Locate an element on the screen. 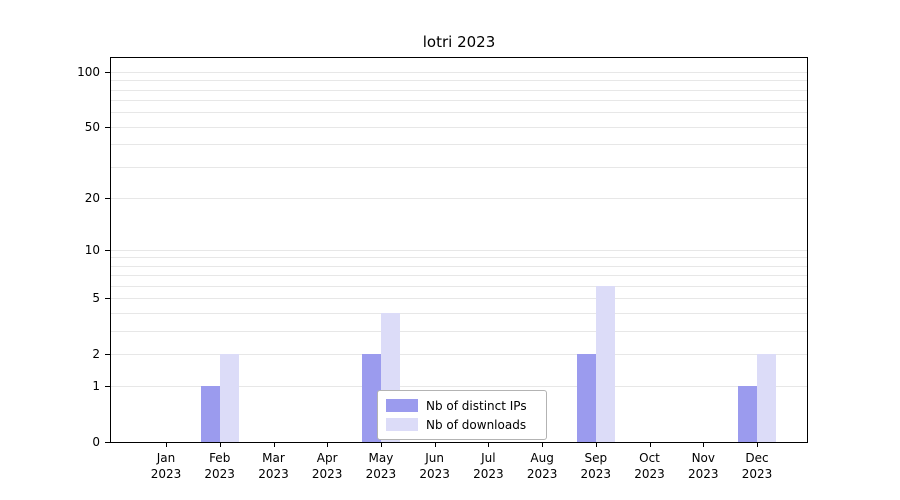  x-tick-label: Jun 2023 is located at coordinates (435, 466).